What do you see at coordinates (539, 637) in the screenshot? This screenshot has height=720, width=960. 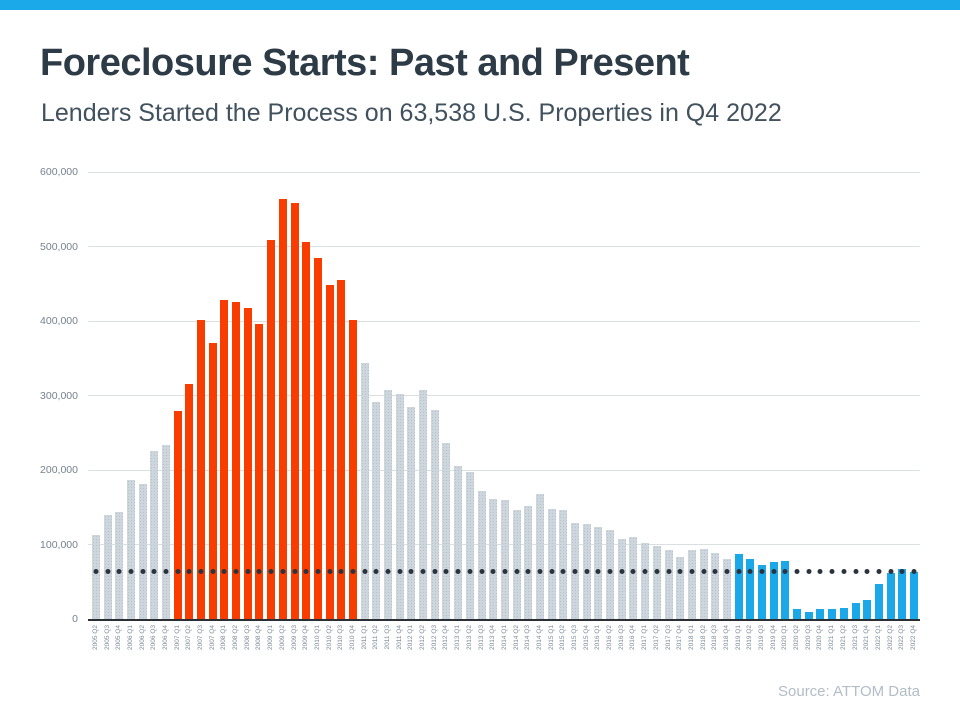 I see `x-axis-tick-label: 2014 Q4` at bounding box center [539, 637].